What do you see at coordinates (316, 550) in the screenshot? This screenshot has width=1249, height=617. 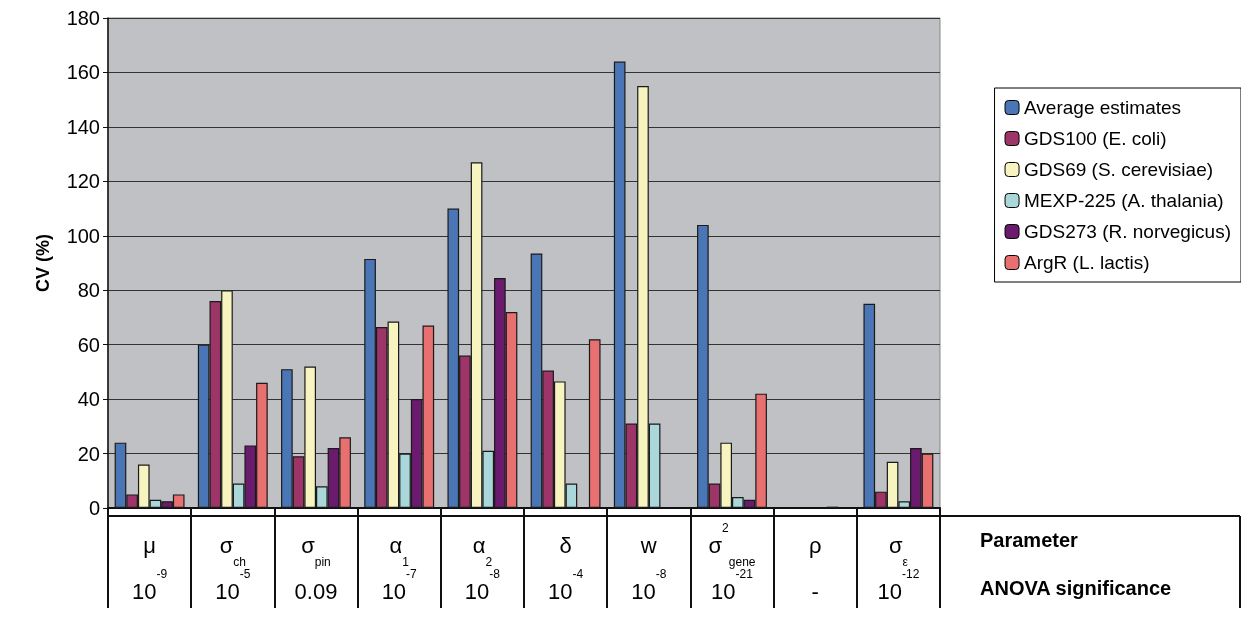 I see `x-tick-label: σpin` at bounding box center [316, 550].